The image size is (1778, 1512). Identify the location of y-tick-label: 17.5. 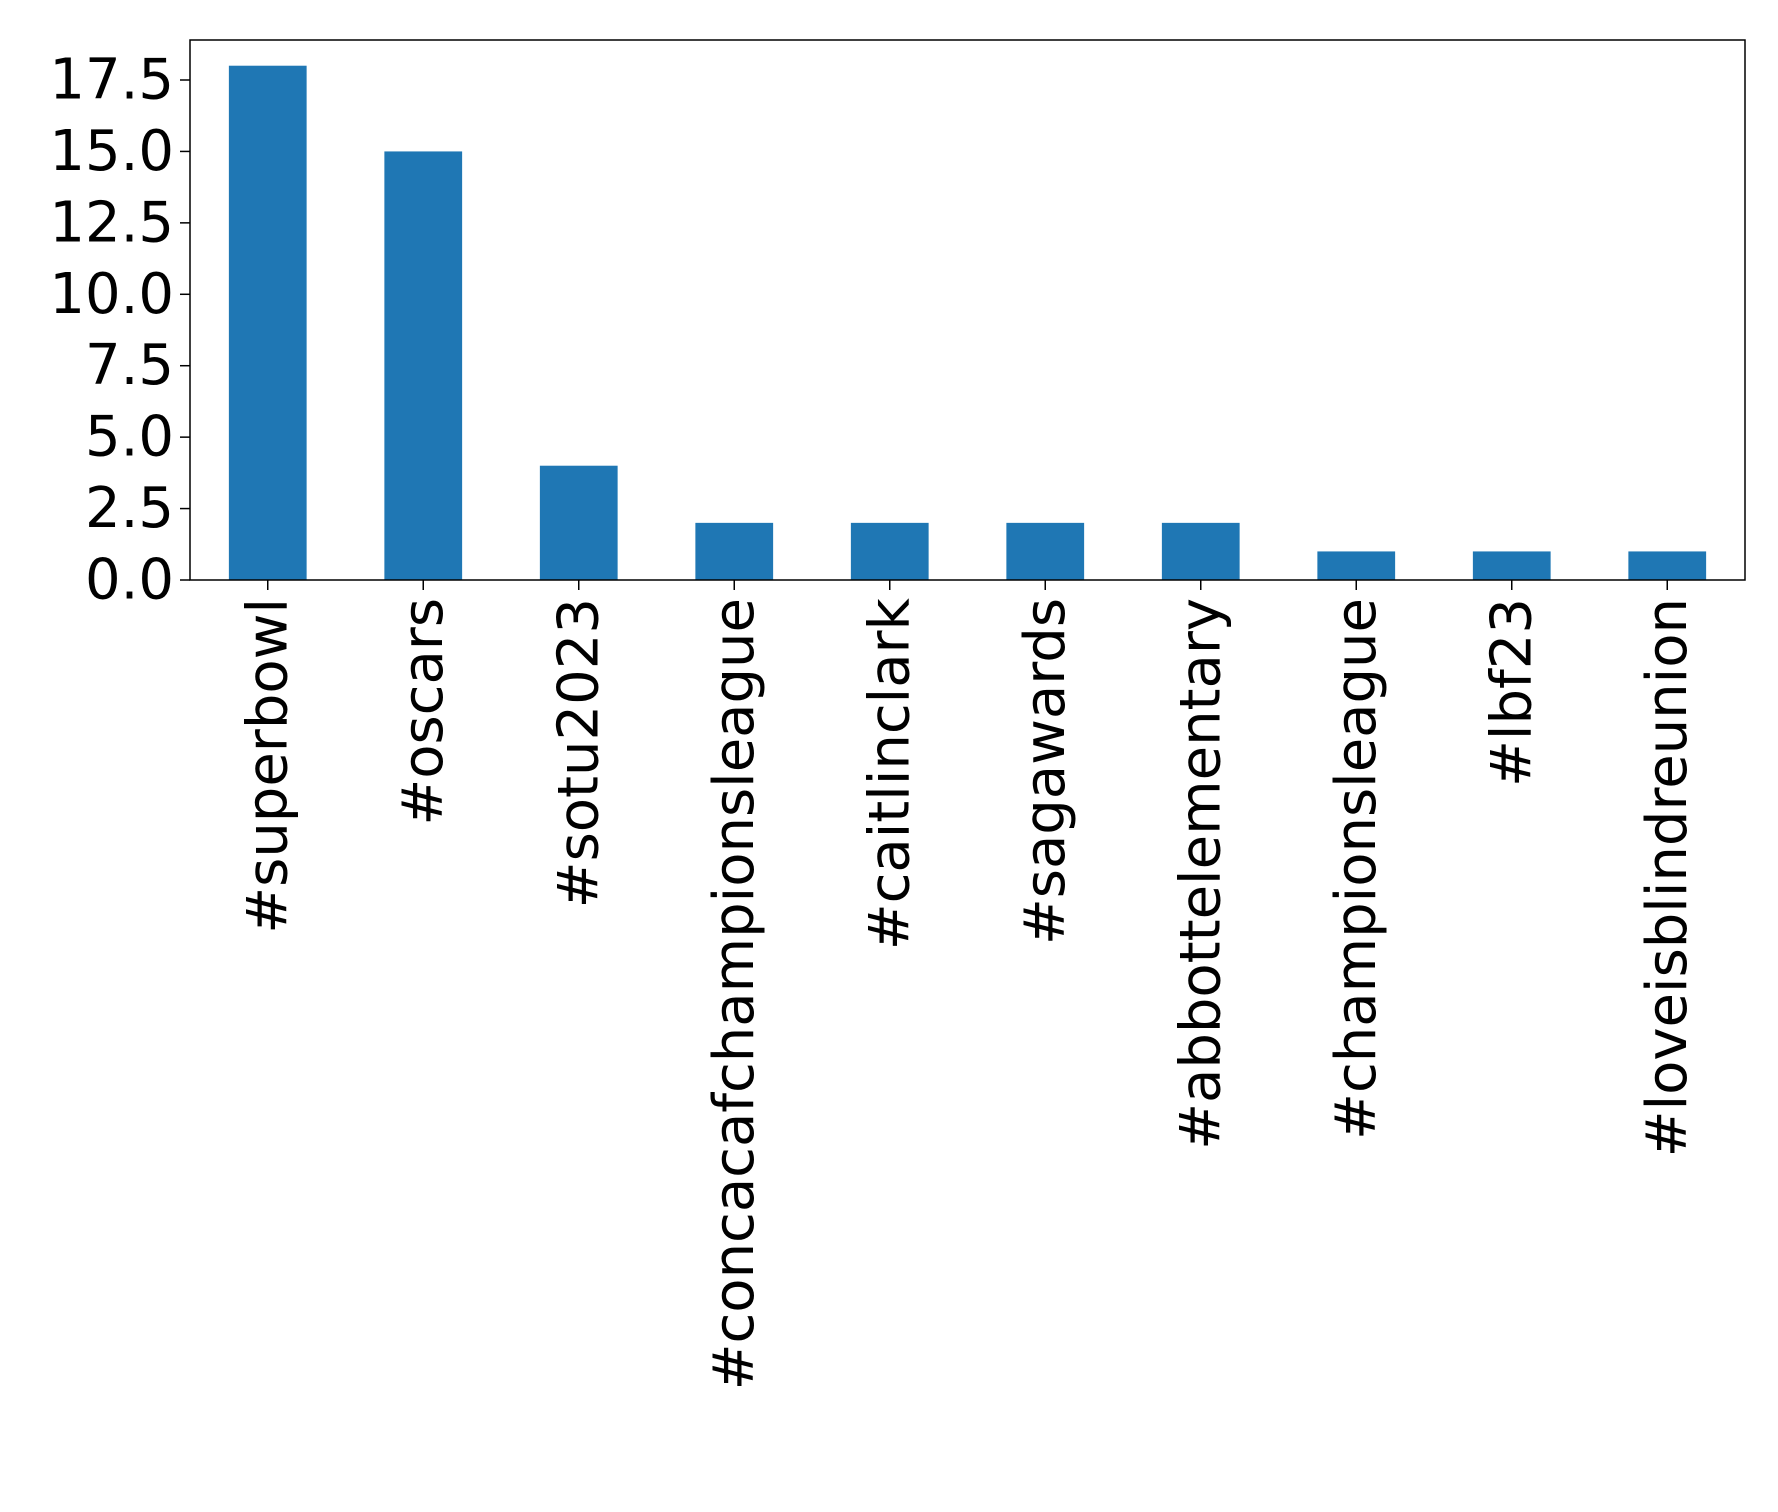
(111, 80).